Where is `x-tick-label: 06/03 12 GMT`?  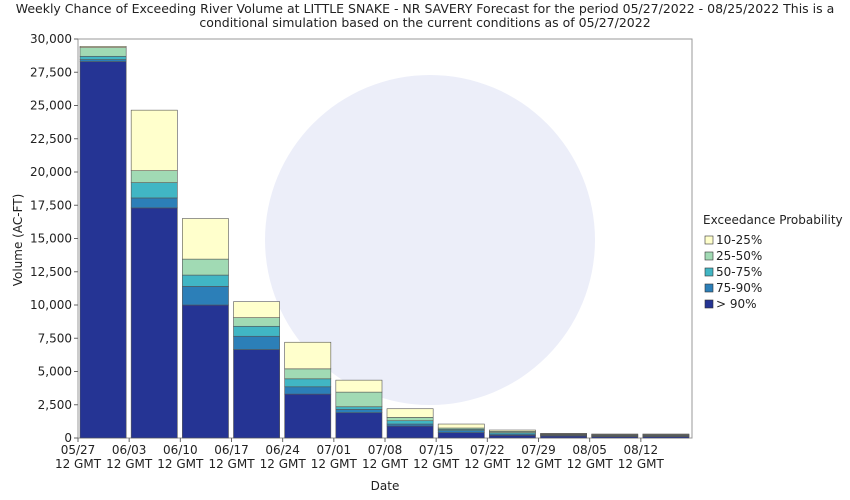 x-tick-label: 06/03 12 GMT is located at coordinates (129, 457).